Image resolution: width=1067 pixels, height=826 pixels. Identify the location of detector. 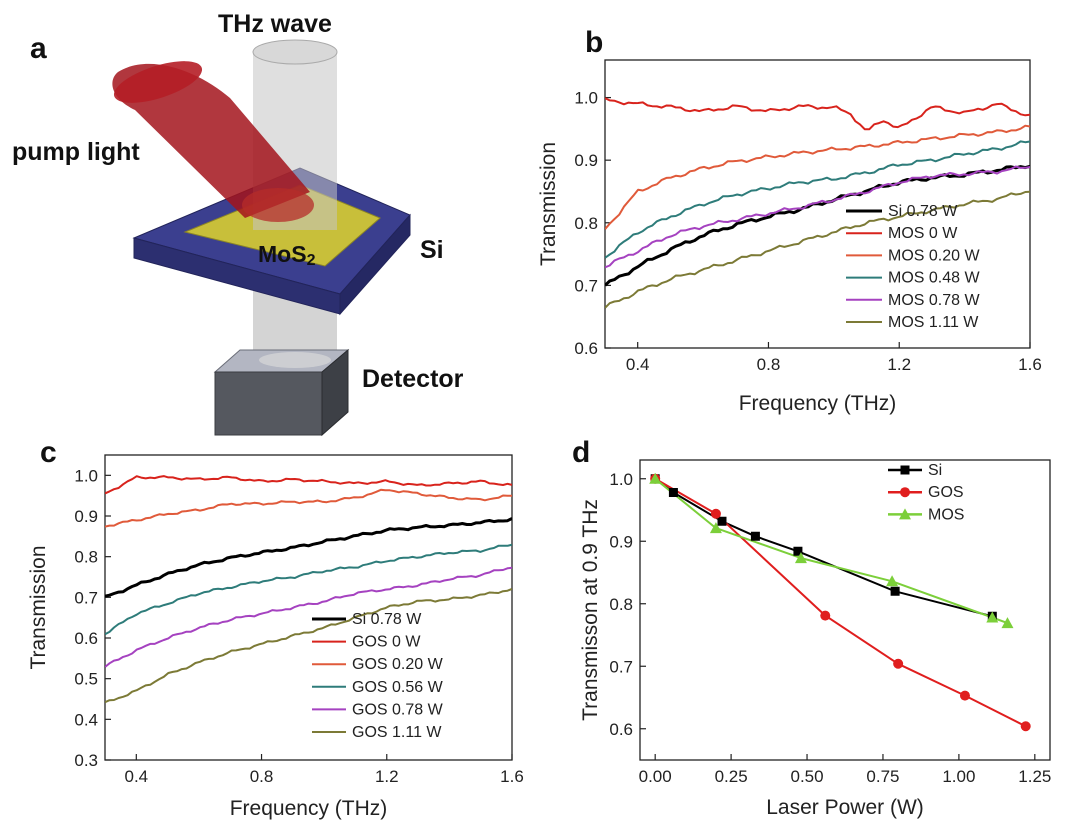
(281, 392).